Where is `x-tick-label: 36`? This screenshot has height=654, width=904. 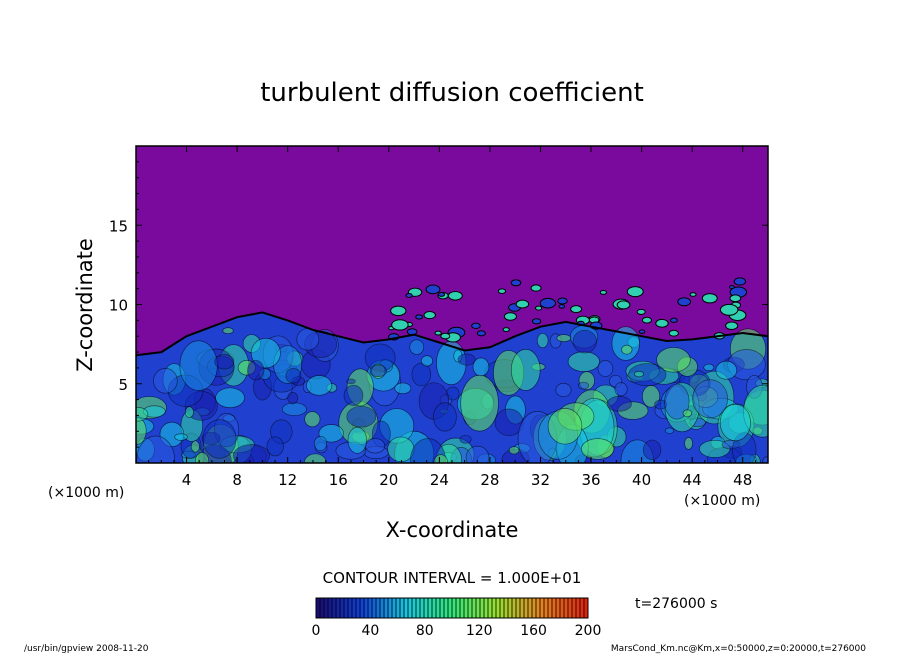 x-tick-label: 36 is located at coordinates (590, 480).